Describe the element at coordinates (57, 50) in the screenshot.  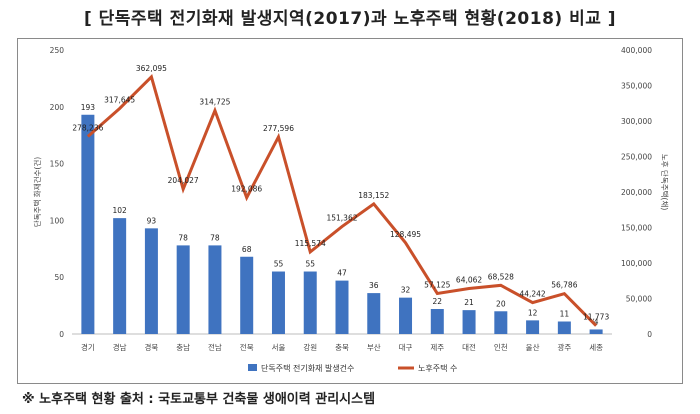
I see `left-axis-tick-label: 250` at that location.